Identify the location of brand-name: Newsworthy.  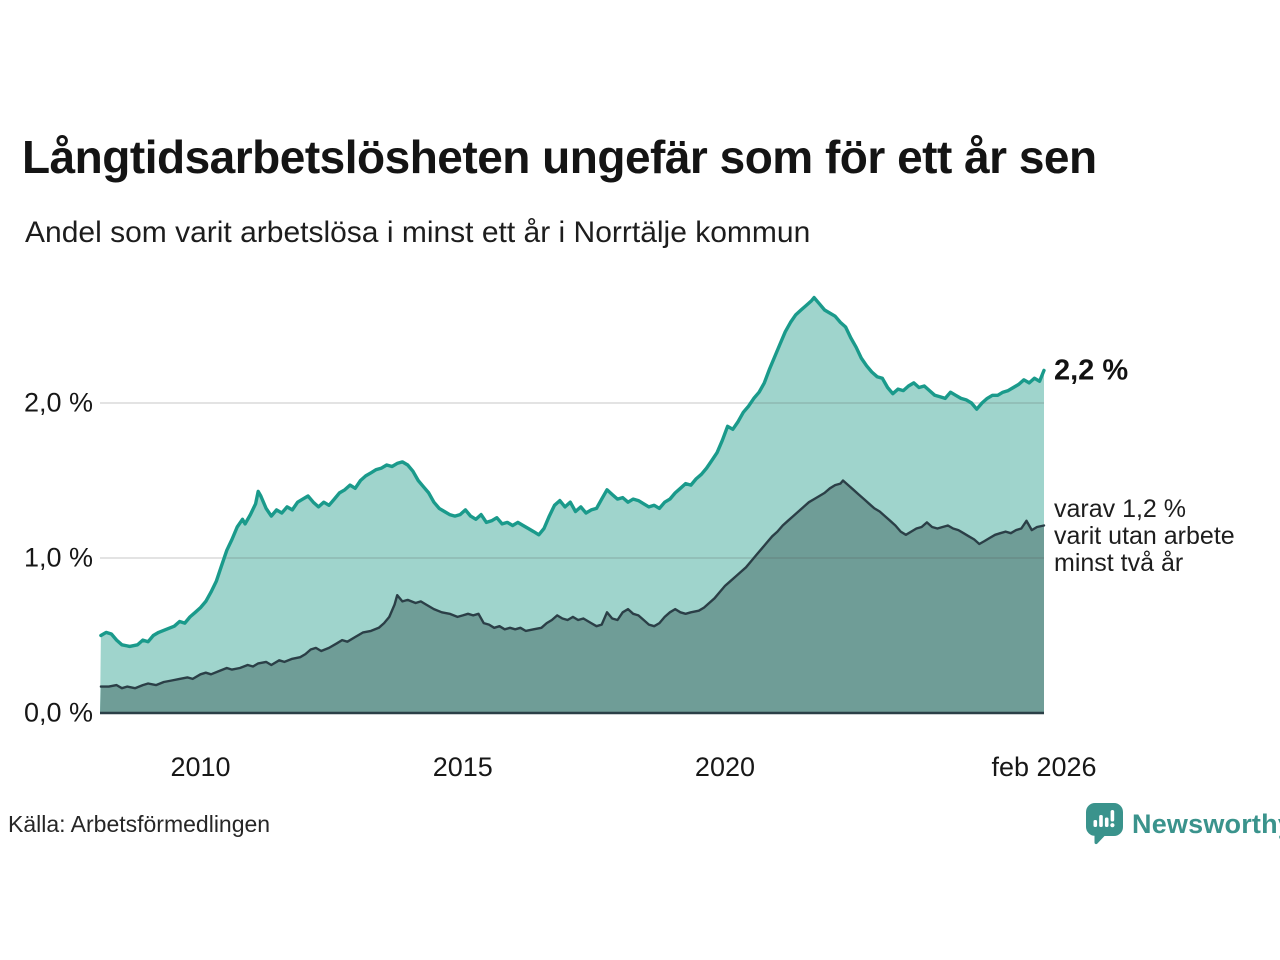
(1206, 823).